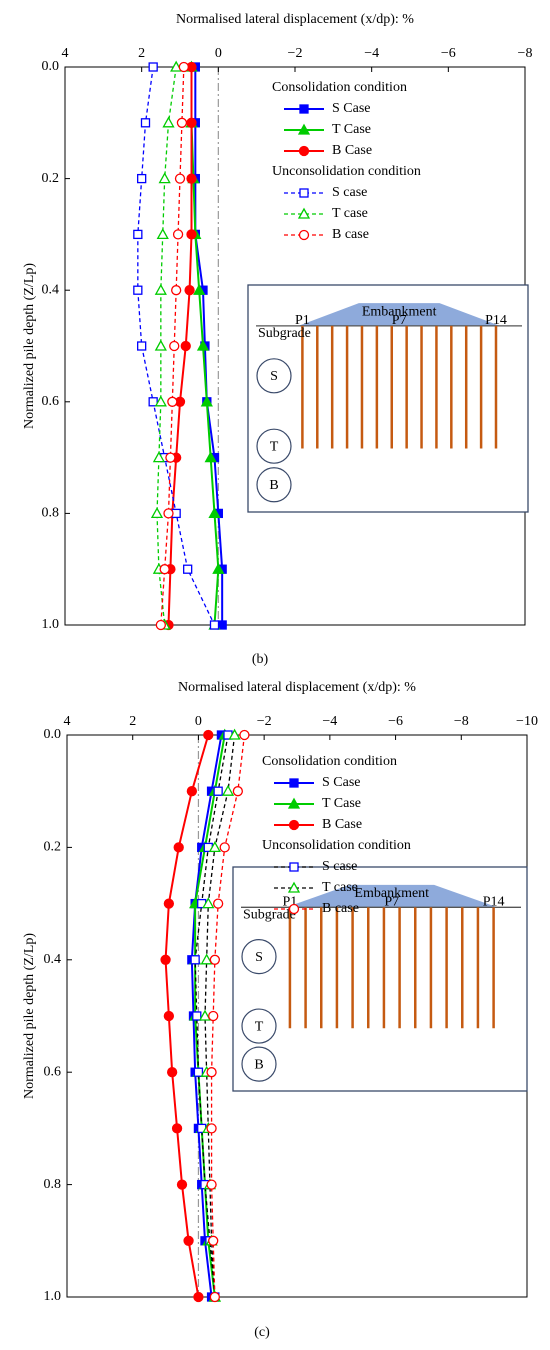 This screenshot has width=550, height=1350. Describe the element at coordinates (371, 53) in the screenshot. I see `x-tick-label: −4` at that location.